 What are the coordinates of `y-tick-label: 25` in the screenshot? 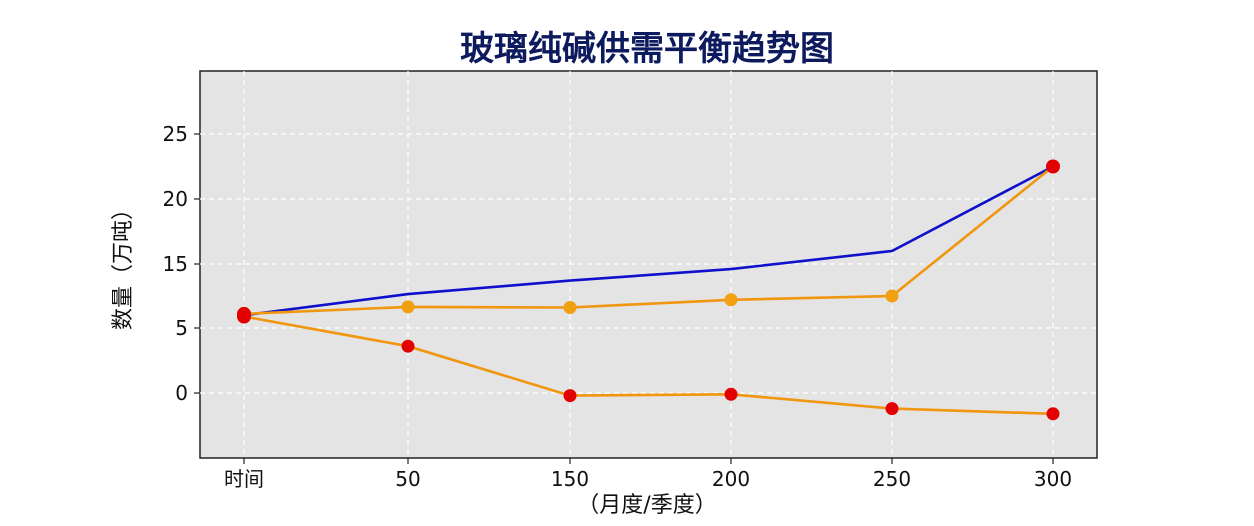 It's located at (175, 134).